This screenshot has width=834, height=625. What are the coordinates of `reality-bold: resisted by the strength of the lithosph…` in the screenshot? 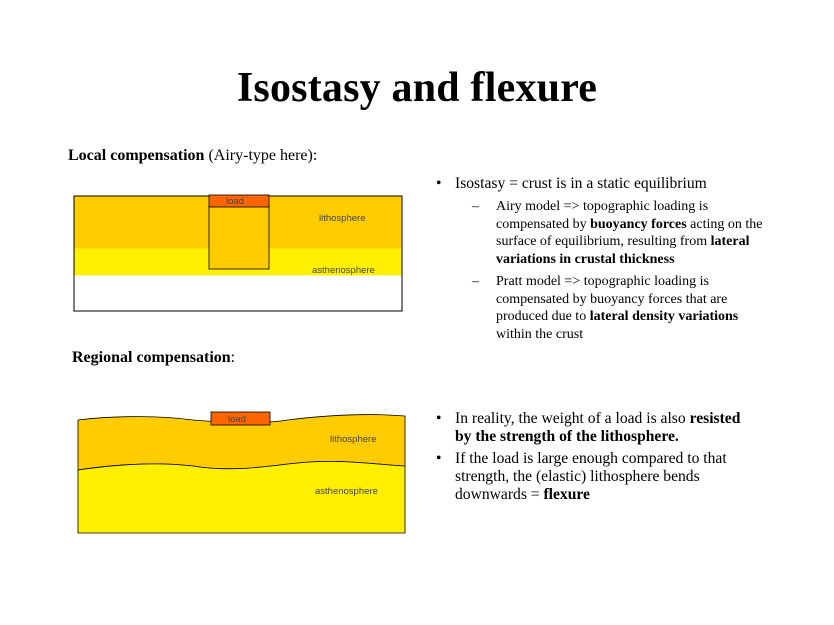 It's located at (598, 427).